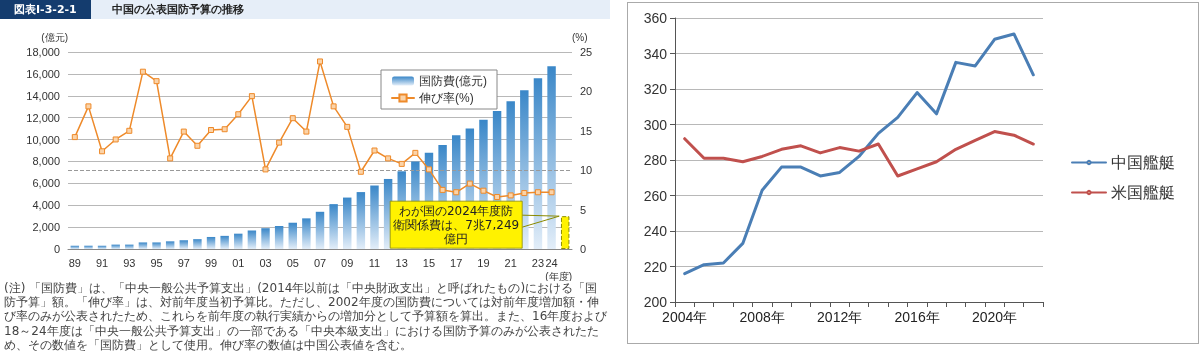 This screenshot has width=1200, height=355. I want to click on y-tick-label: 360, so click(655, 18).